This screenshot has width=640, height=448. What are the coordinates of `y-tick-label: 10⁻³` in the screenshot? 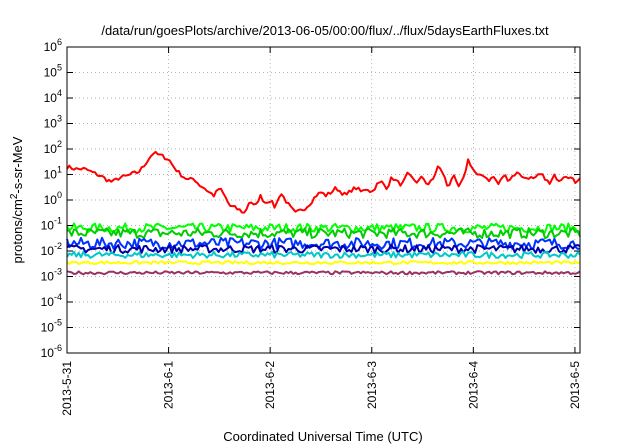 It's located at (51, 275).